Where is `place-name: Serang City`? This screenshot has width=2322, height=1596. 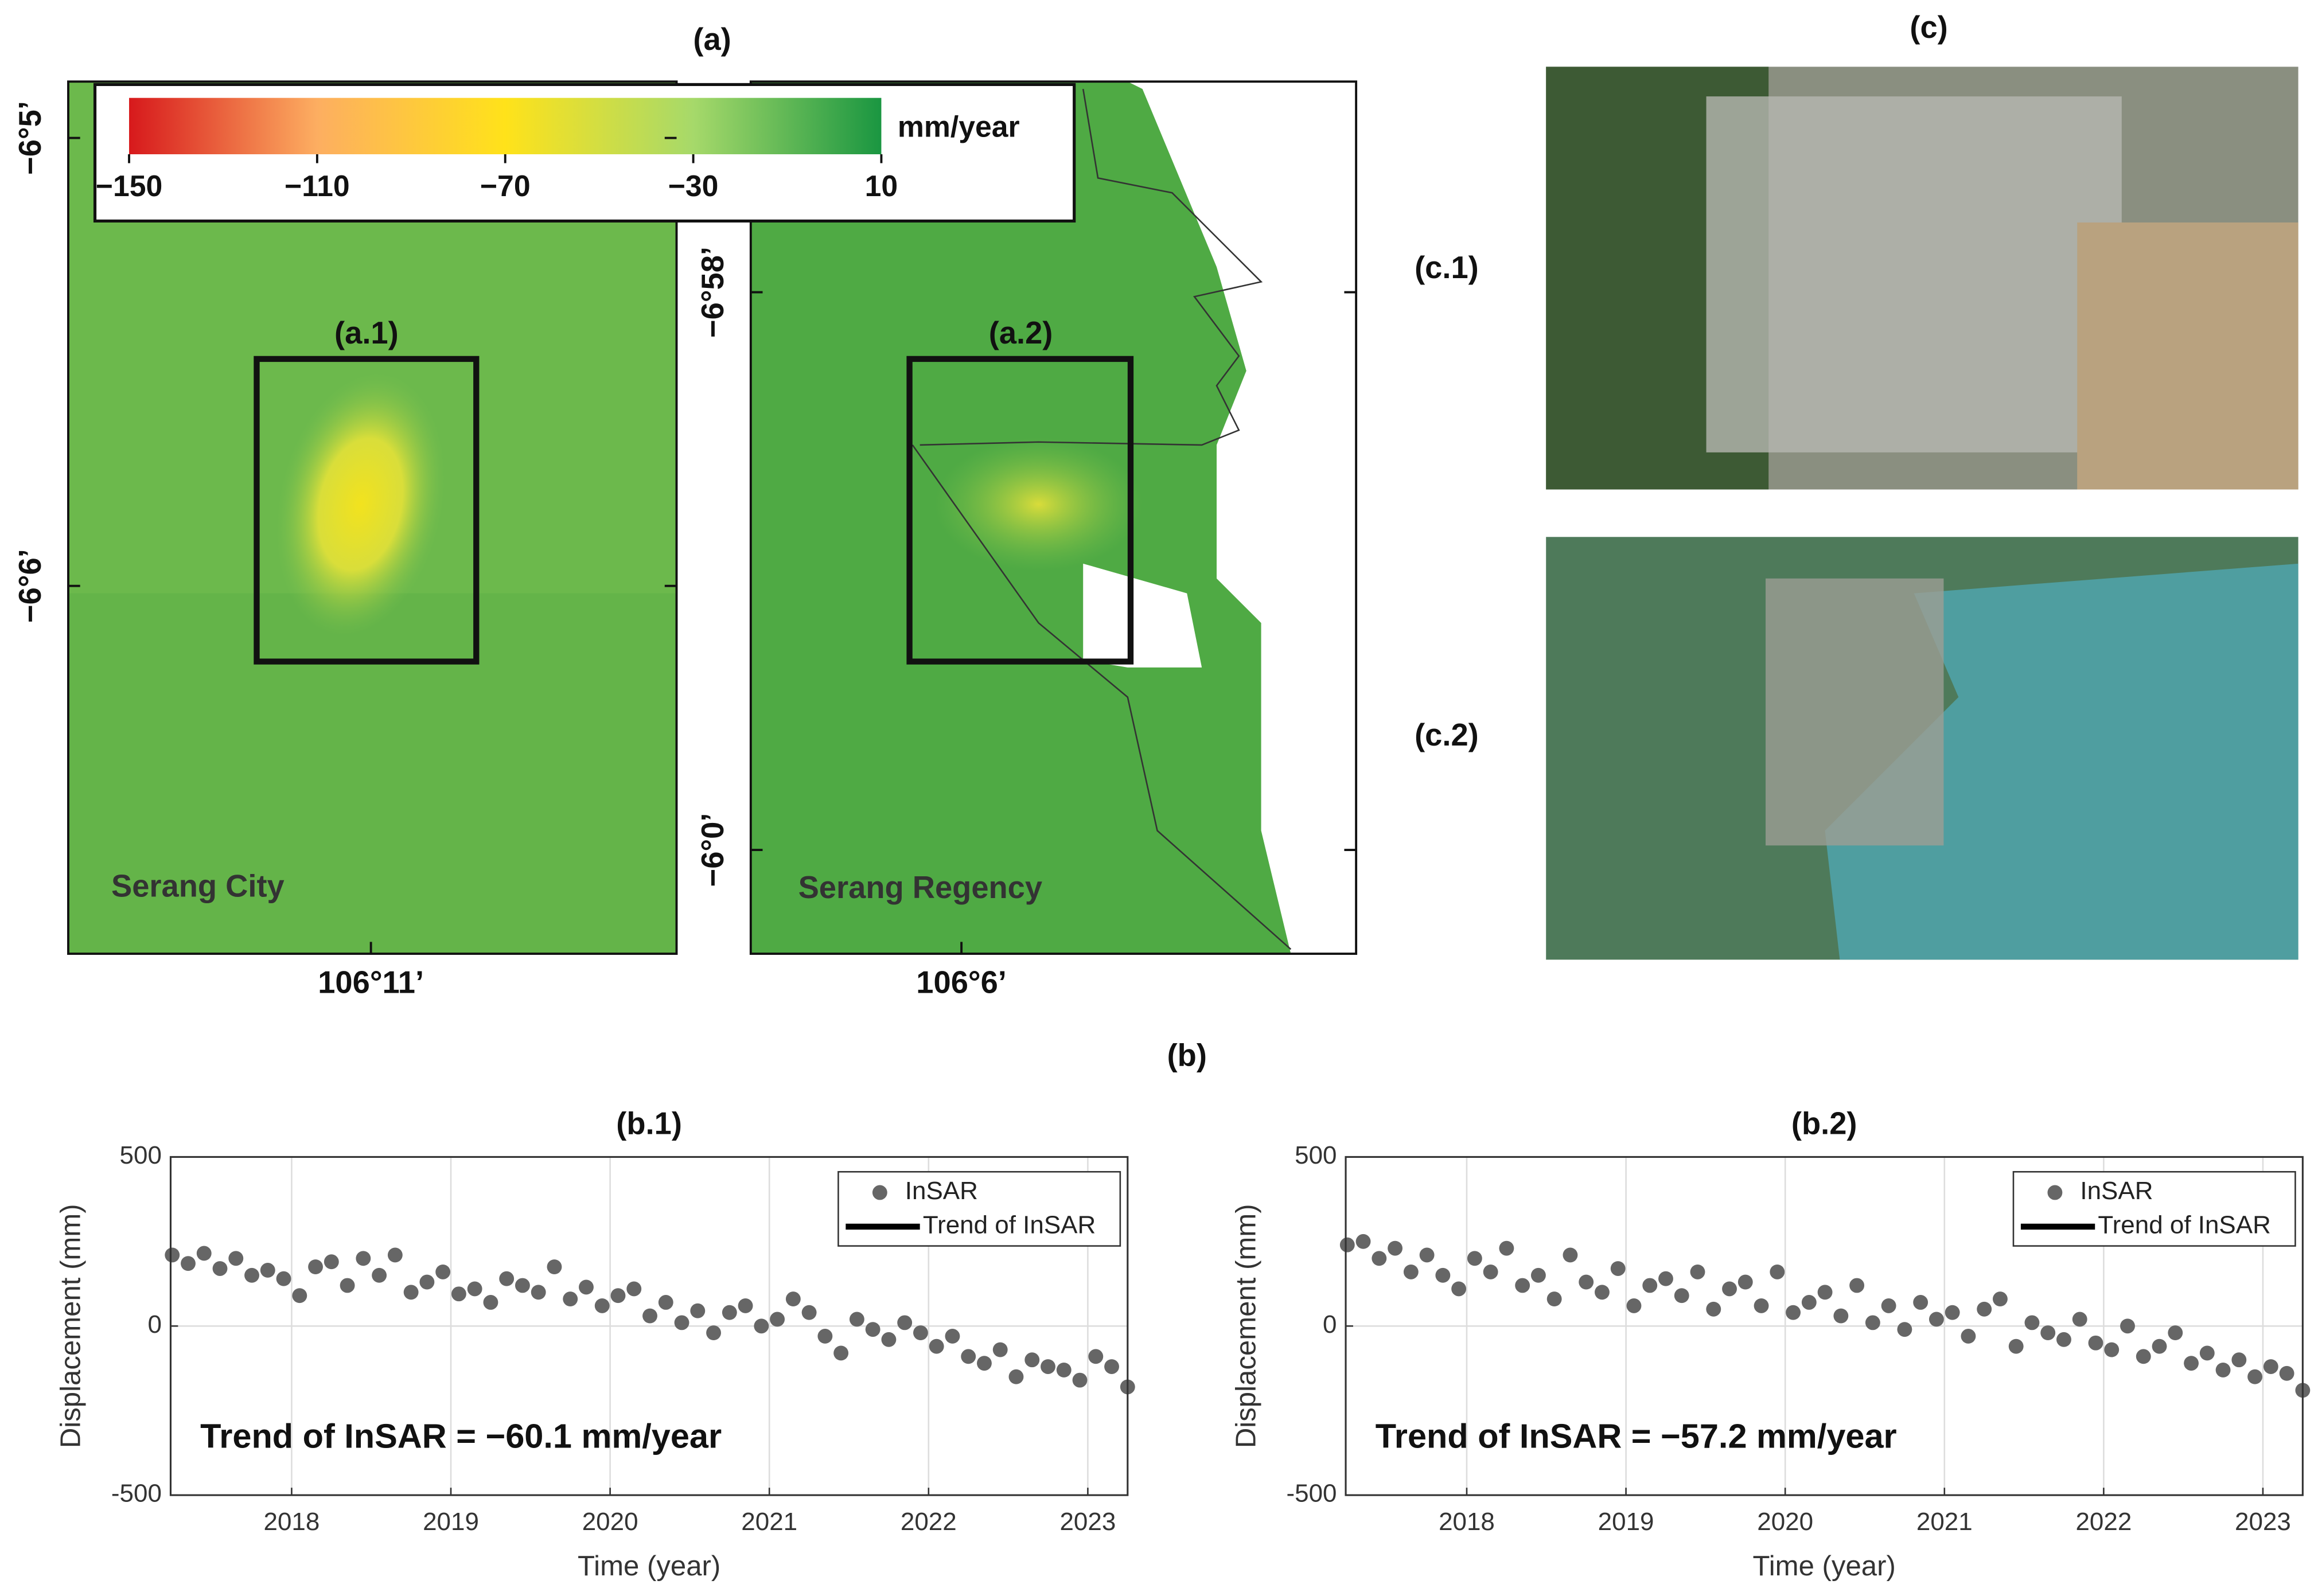 place-name: Serang City is located at coordinates (198, 886).